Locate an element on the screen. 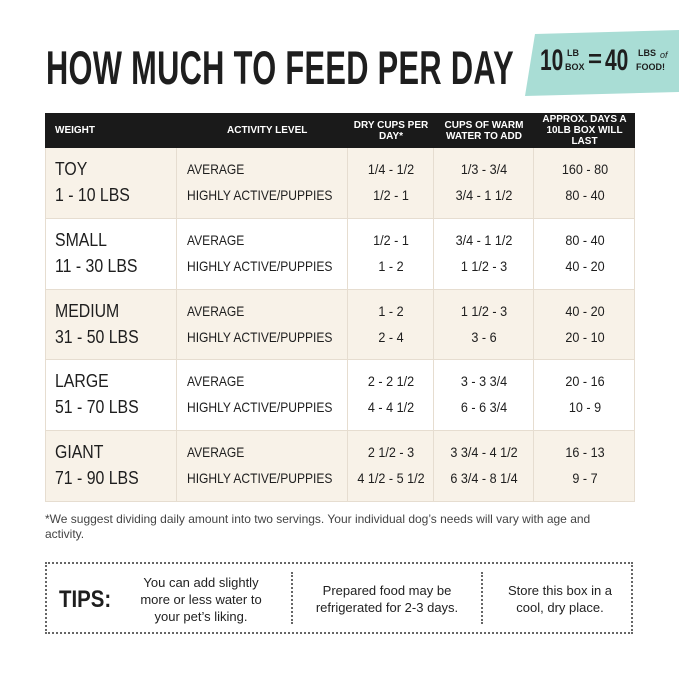  weight-label: 71 - 90 LBS is located at coordinates (97, 478).